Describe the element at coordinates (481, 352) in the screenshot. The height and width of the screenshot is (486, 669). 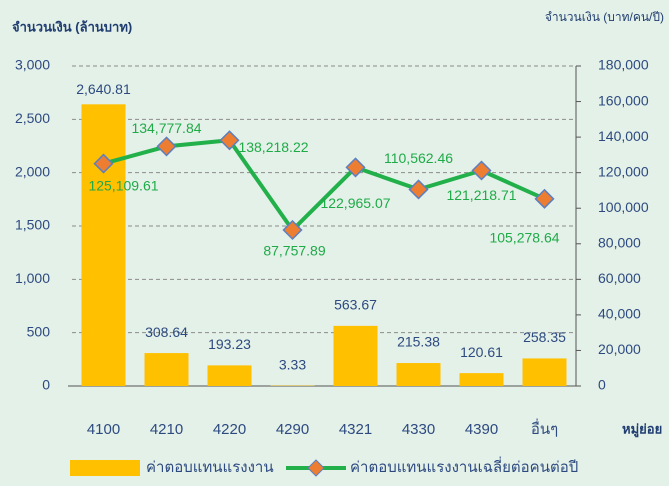
I see `bar-value-label: 120.61` at that location.